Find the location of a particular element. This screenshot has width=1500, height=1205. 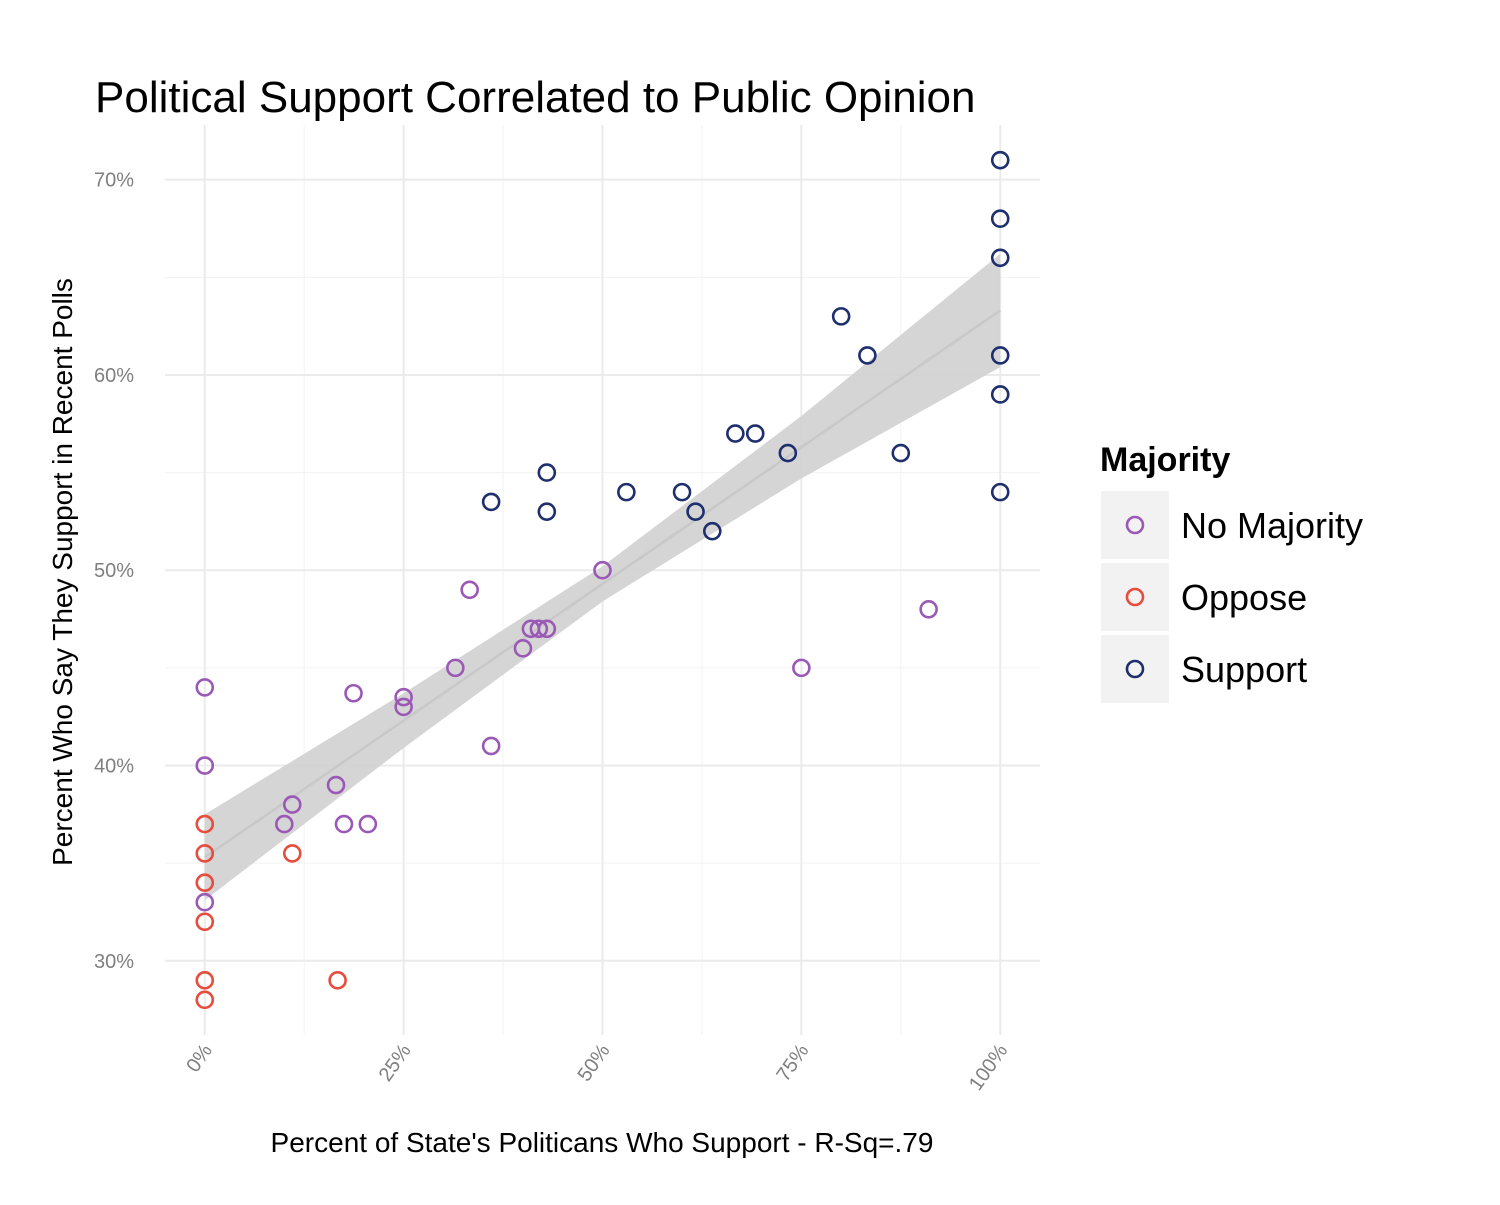

legend-key-no-majority is located at coordinates (1135, 525).